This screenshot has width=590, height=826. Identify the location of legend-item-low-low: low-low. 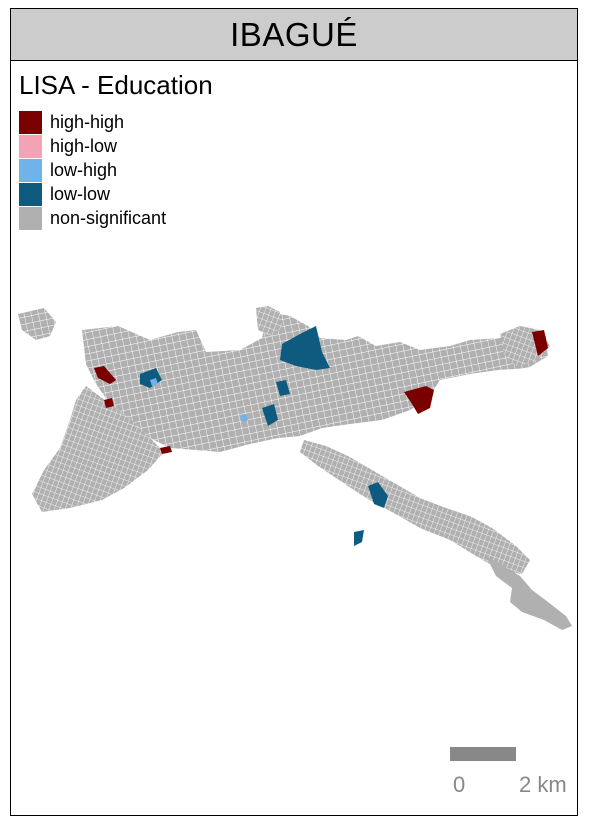
(92, 194).